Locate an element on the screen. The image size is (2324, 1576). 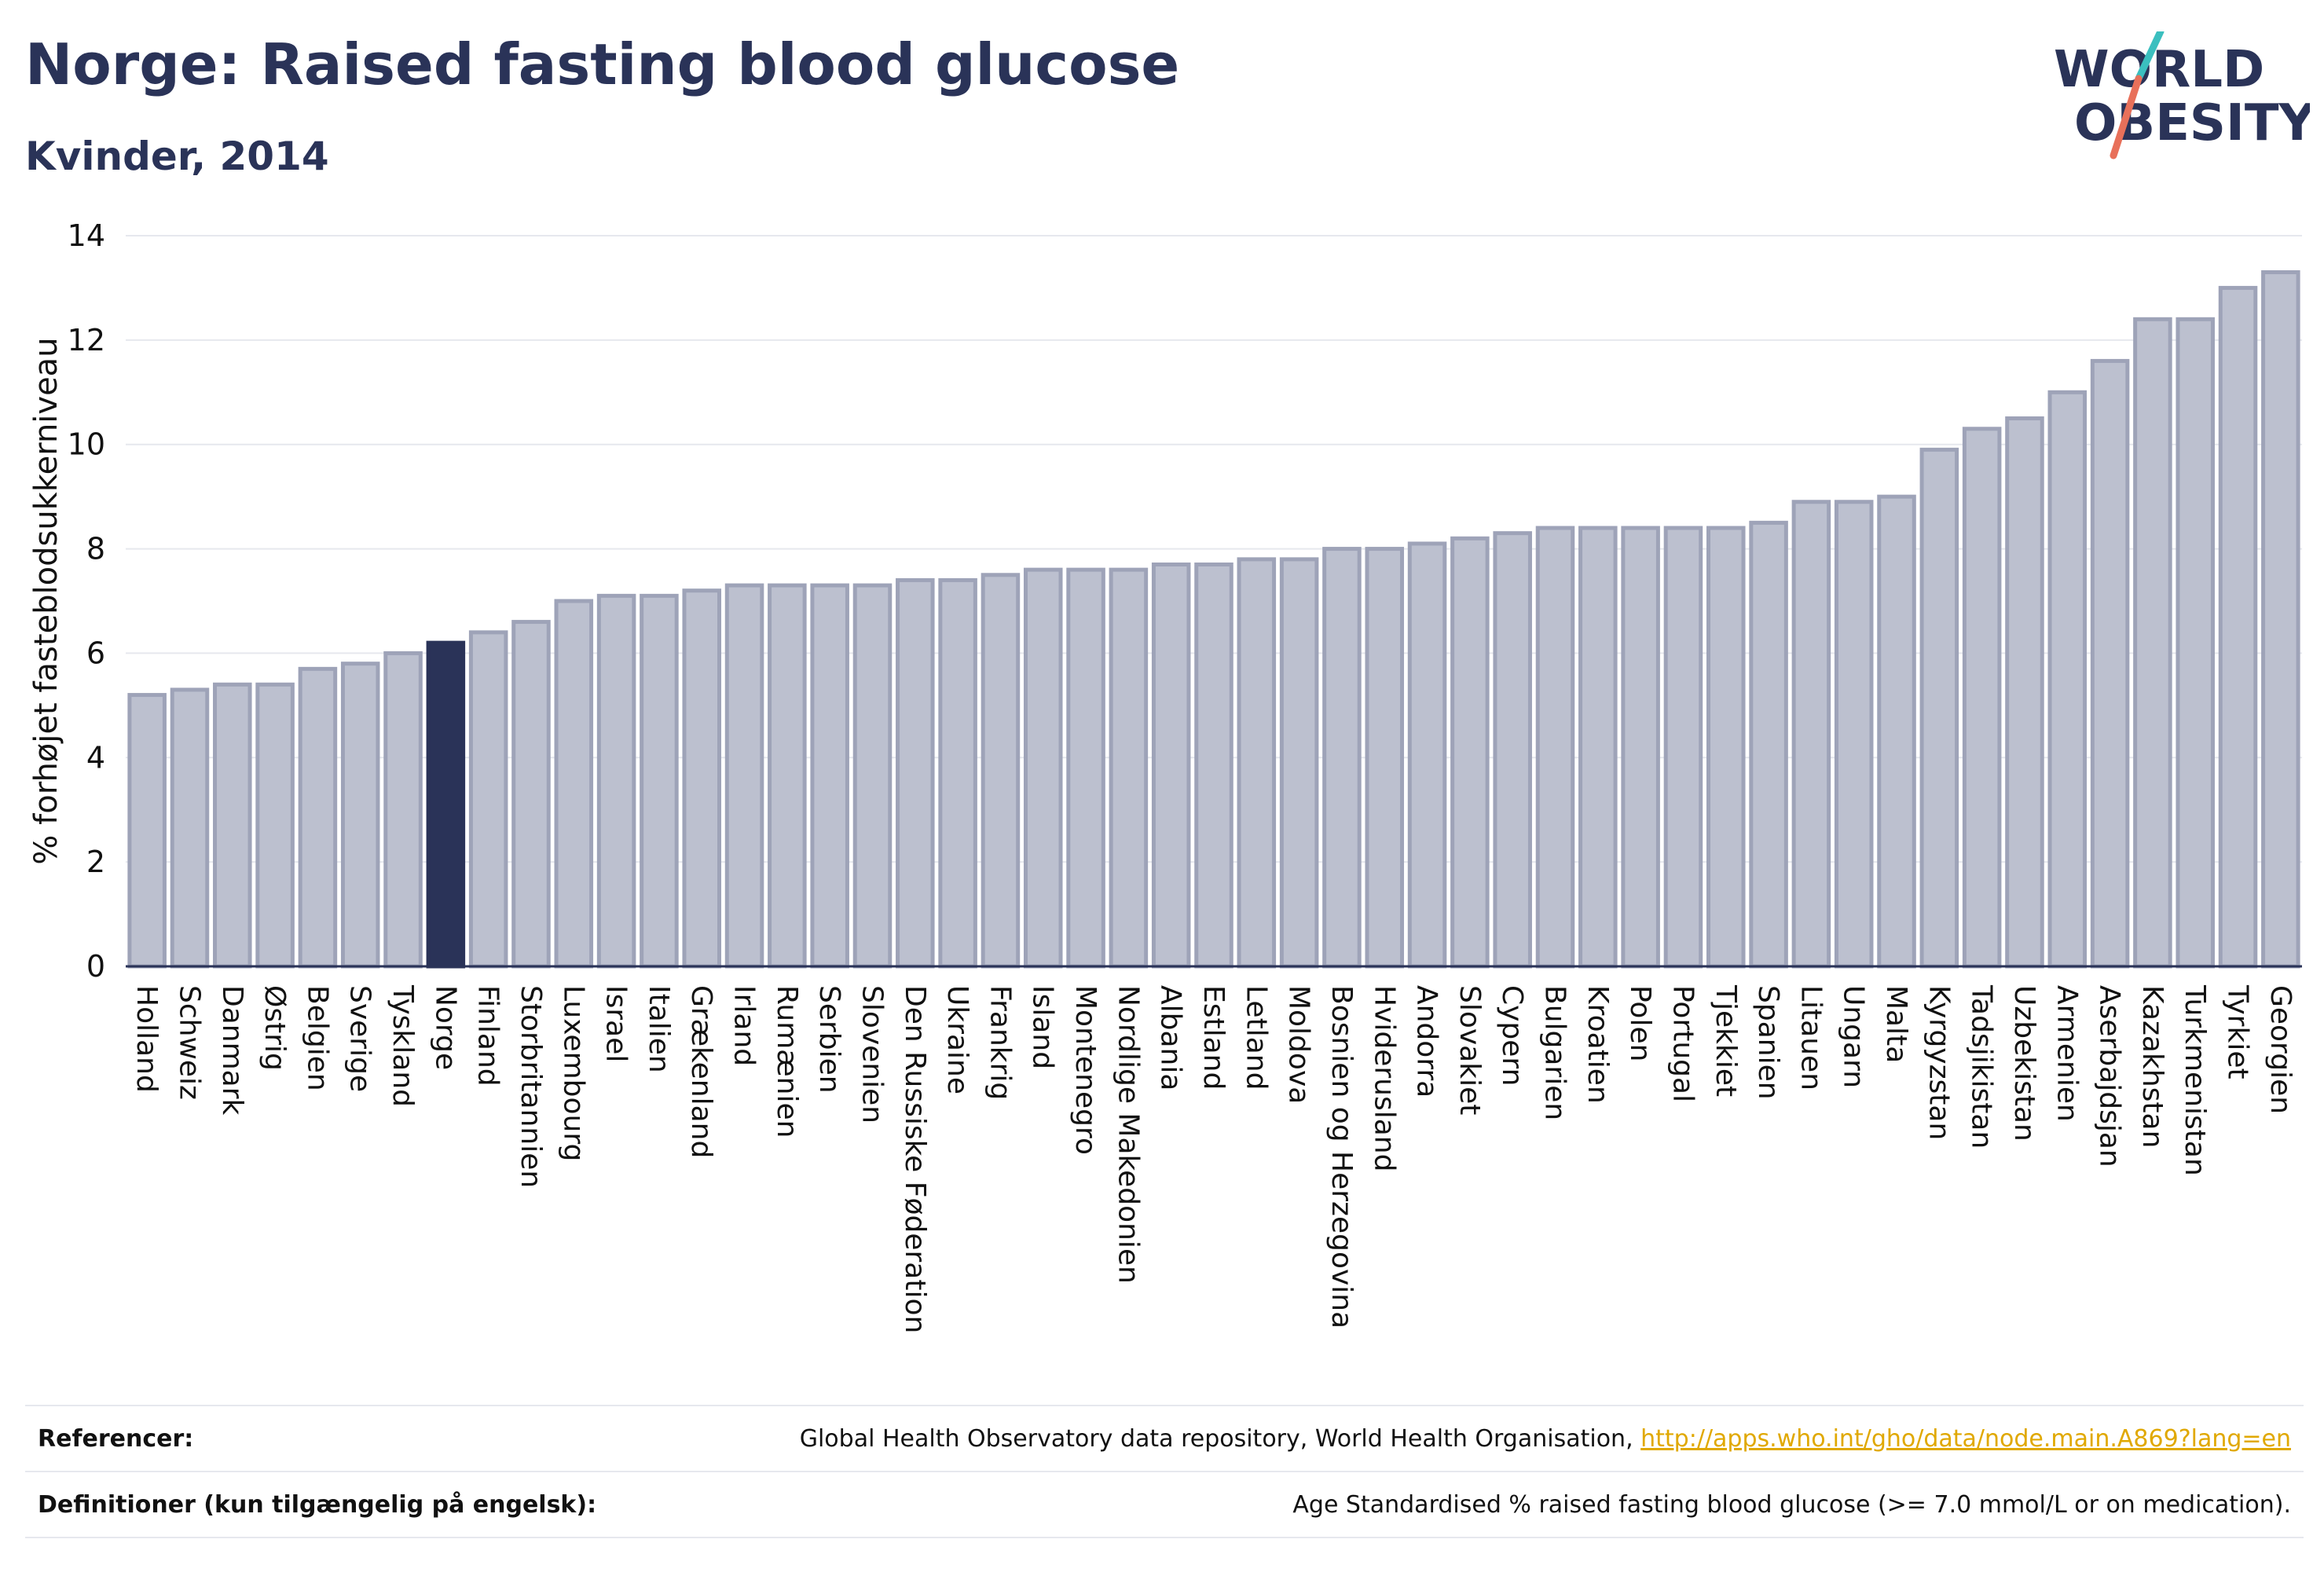
bar-slovenien is located at coordinates (872, 776).